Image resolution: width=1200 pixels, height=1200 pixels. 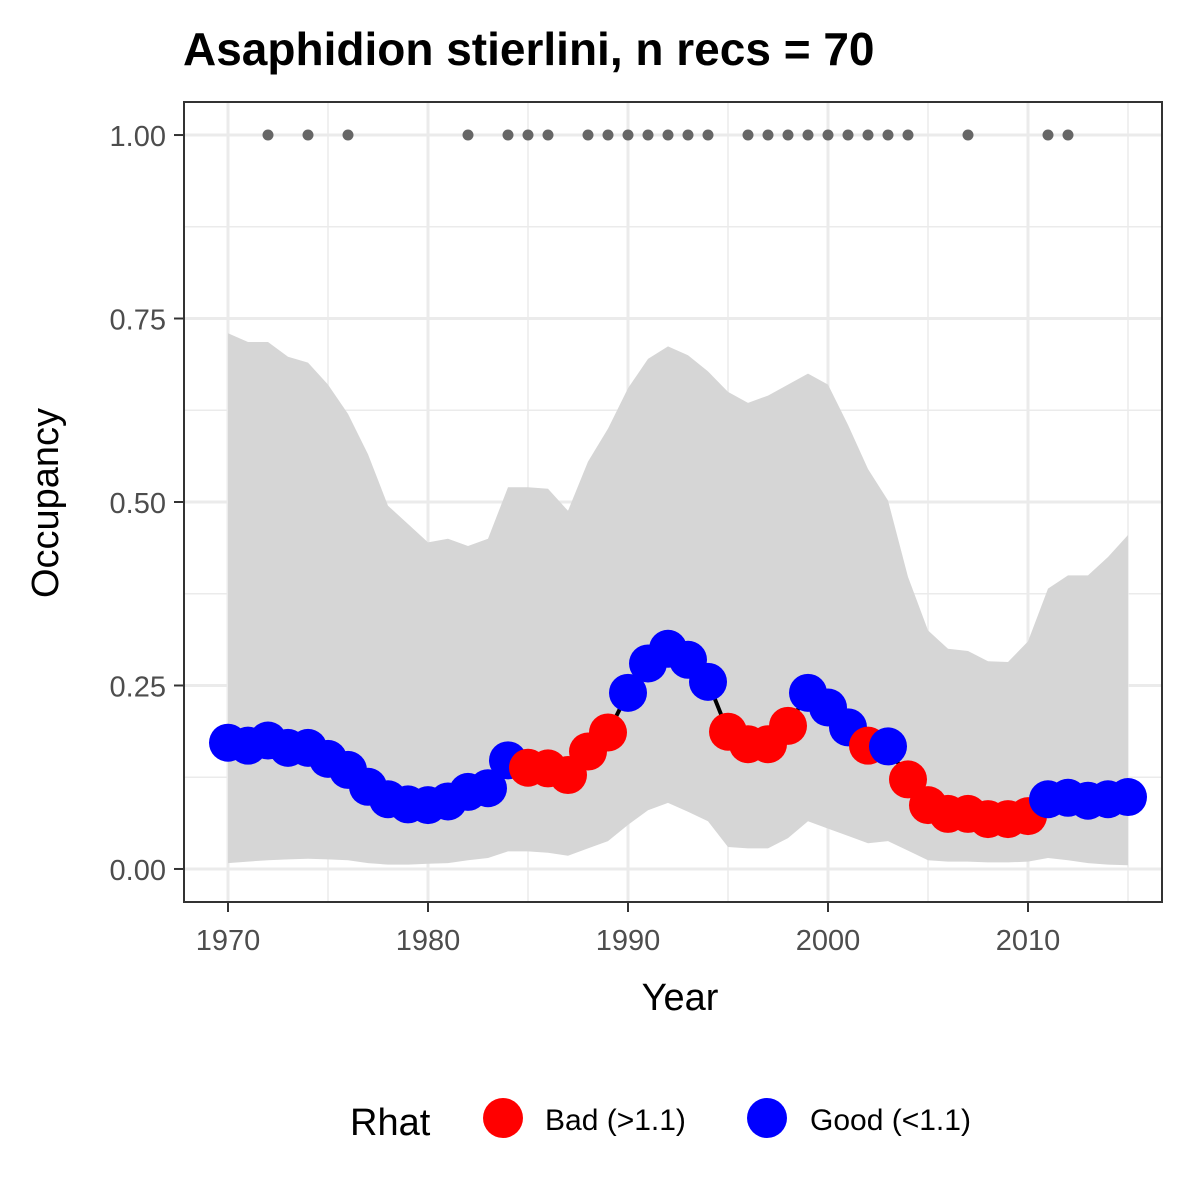 I want to click on record-year-markers, so click(x=668, y=135).